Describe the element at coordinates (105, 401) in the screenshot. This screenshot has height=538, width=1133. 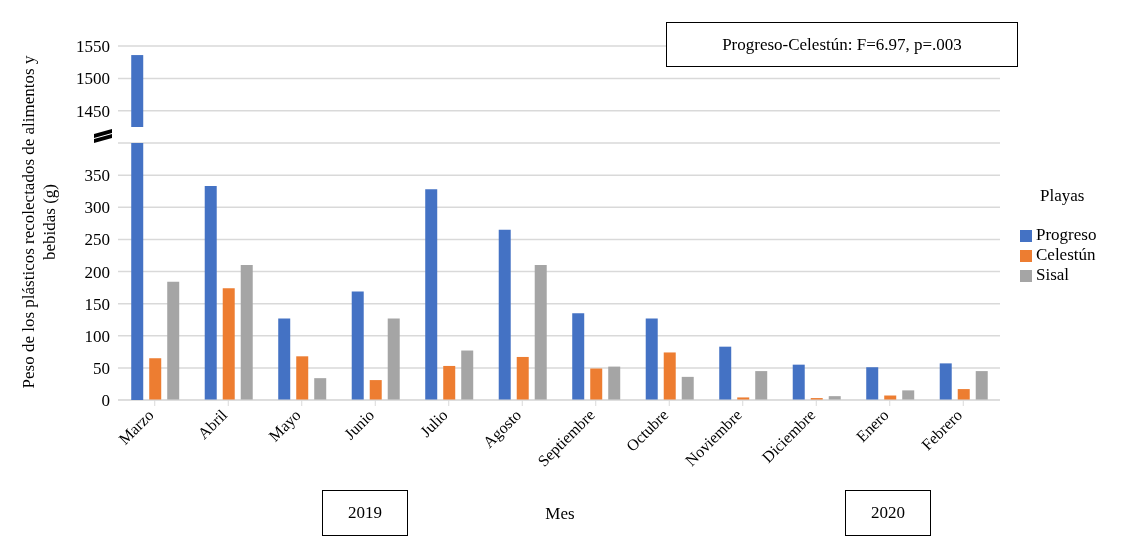
I see `y-tick-label: 0` at that location.